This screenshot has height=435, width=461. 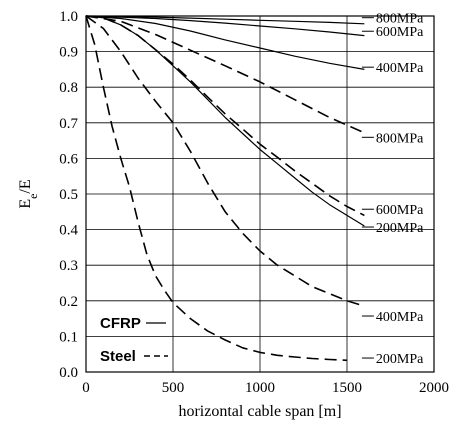 What do you see at coordinates (86, 388) in the screenshot?
I see `x-tick-label: 0` at bounding box center [86, 388].